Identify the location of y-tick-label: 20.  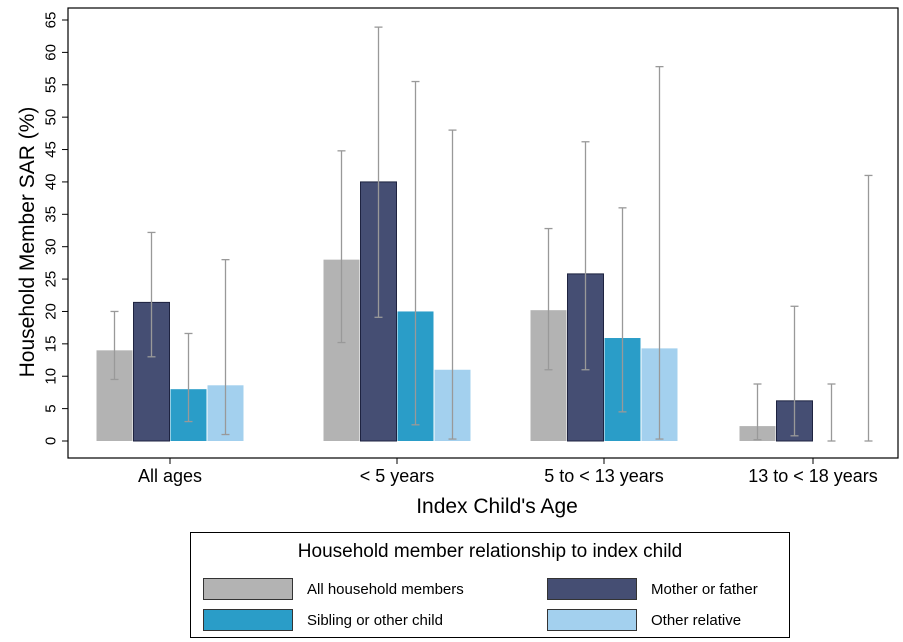
(50, 311).